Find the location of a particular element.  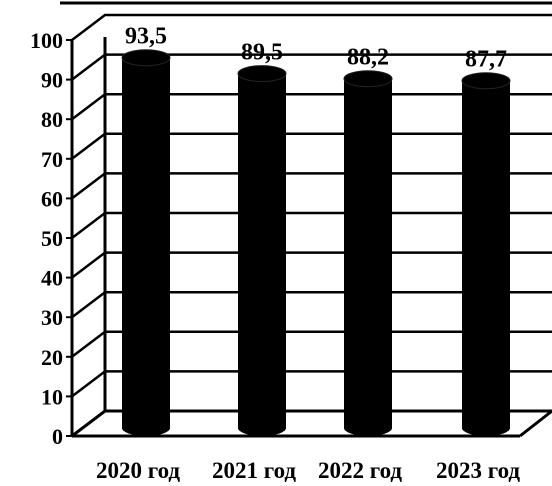

y-tick-label: 0 is located at coordinates (57, 436).